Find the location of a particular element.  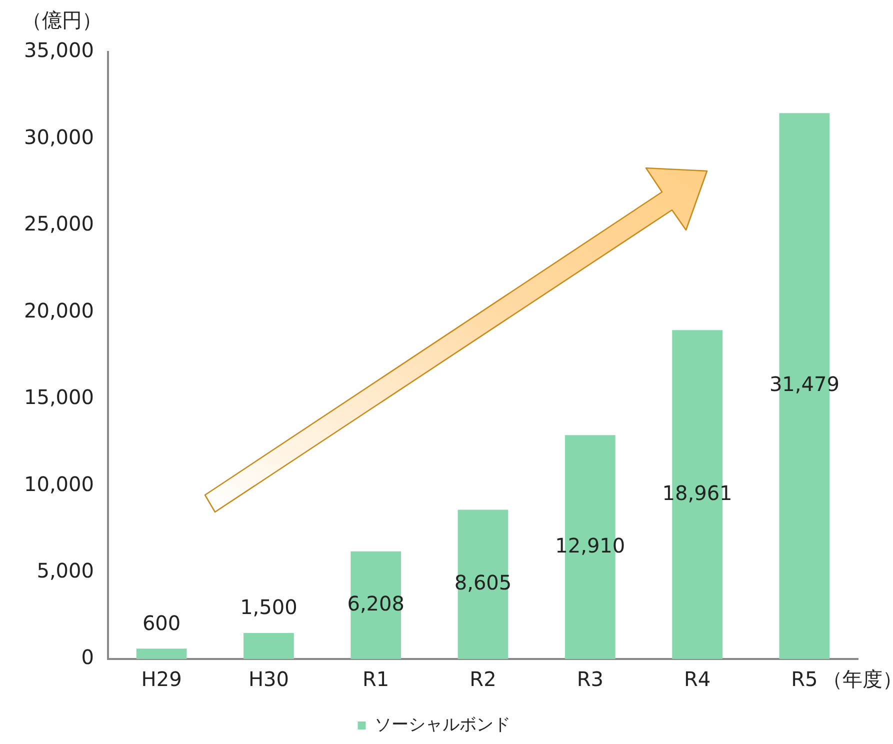

text: 600 is located at coordinates (161, 622).